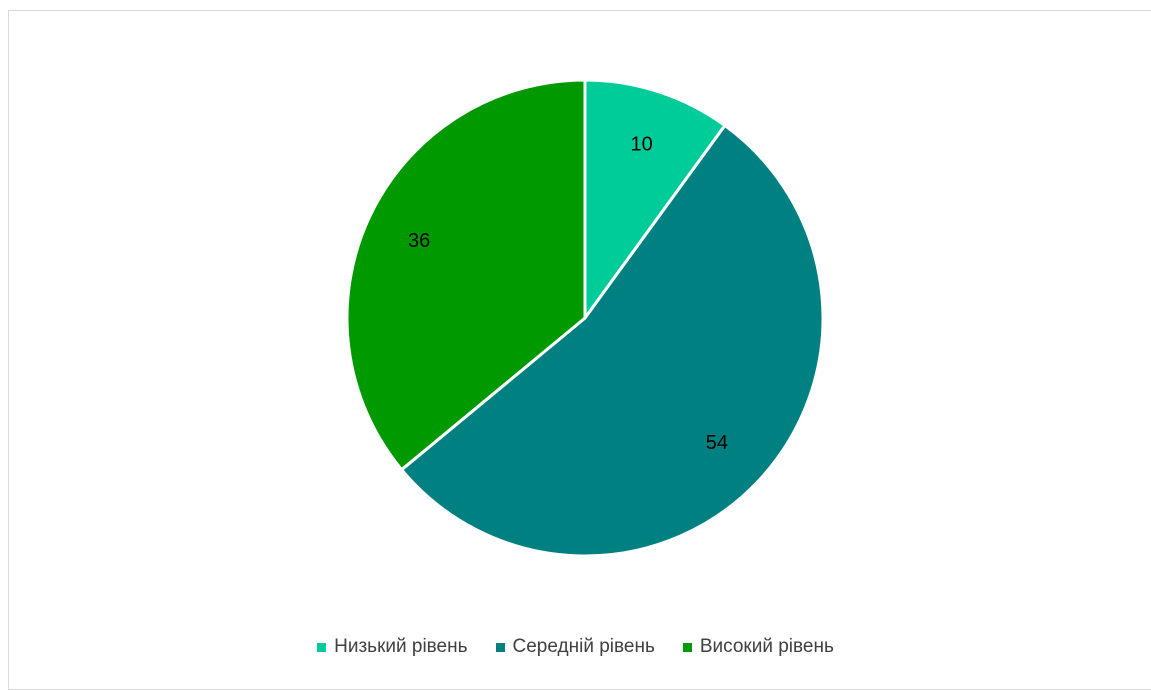  I want to click on legend-label-high: Високий рівень, so click(766, 646).